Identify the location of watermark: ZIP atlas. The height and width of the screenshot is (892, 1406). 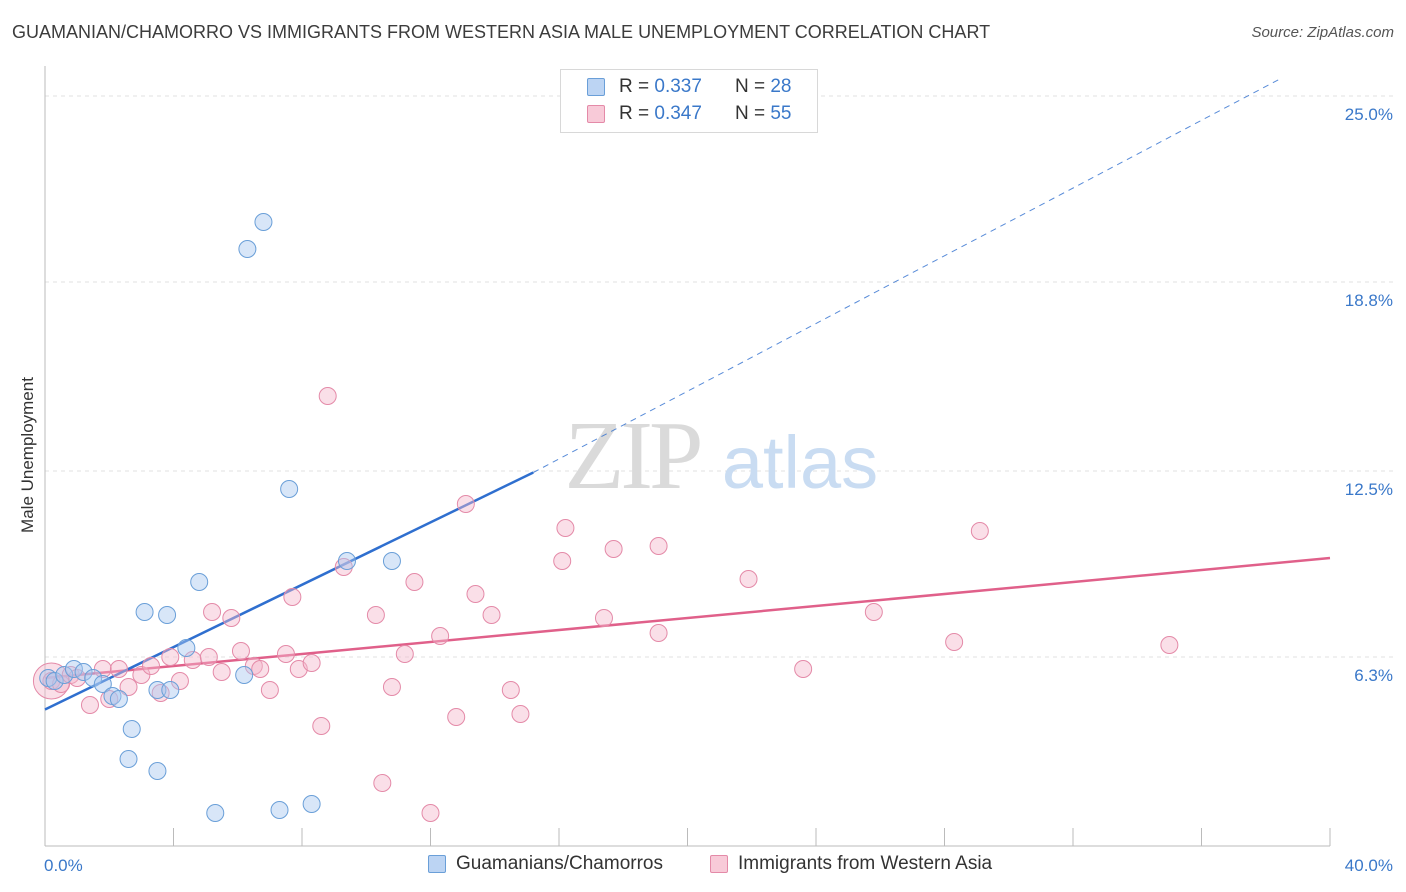
(722, 456).